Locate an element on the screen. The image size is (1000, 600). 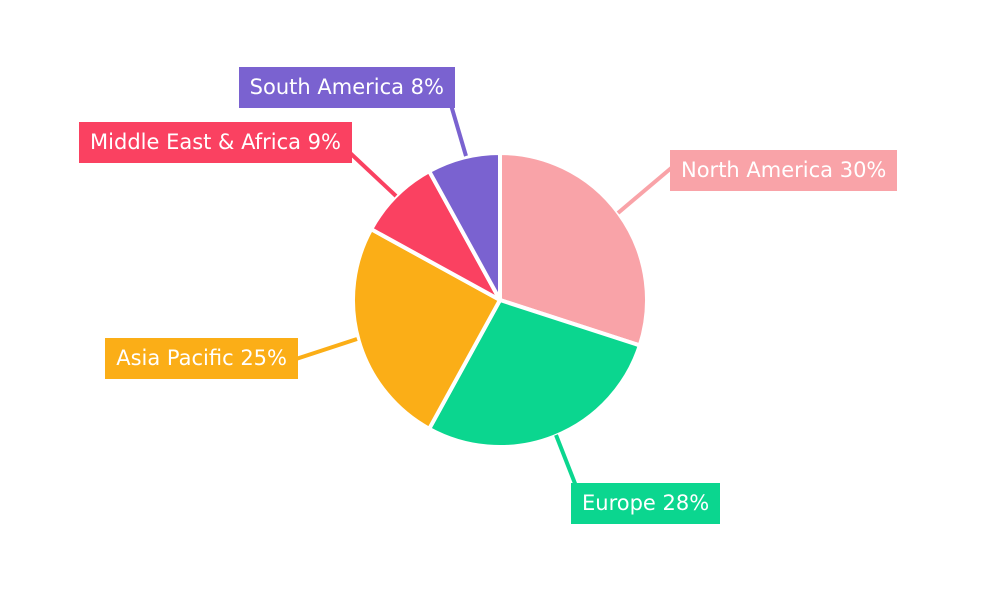
slice-label-asia-pacific: Asia Pacific 25% is located at coordinates (201, 358).